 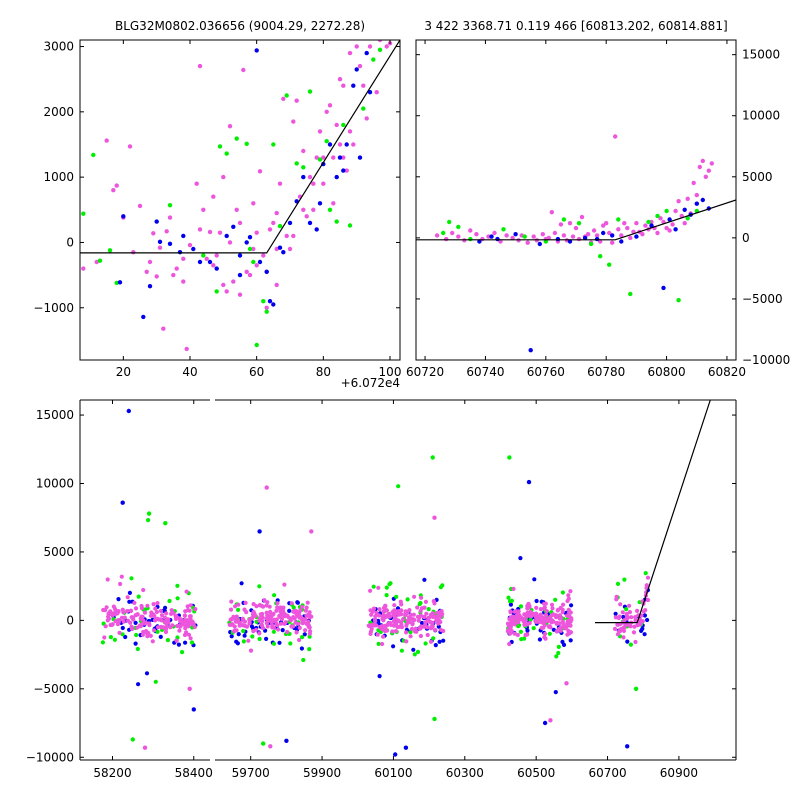 I want to click on x-tick-label: 60760, so click(x=546, y=372).